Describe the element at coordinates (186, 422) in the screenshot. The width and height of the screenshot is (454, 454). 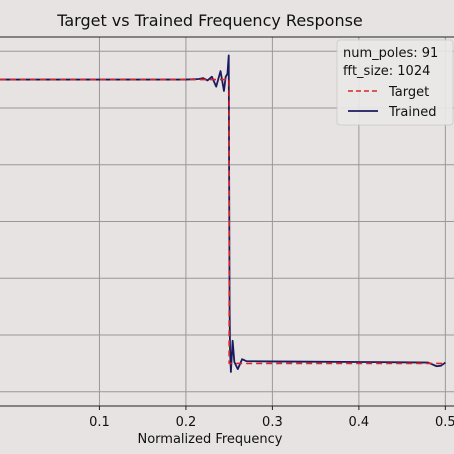
I see `x-tick-label: 0.2` at that location.